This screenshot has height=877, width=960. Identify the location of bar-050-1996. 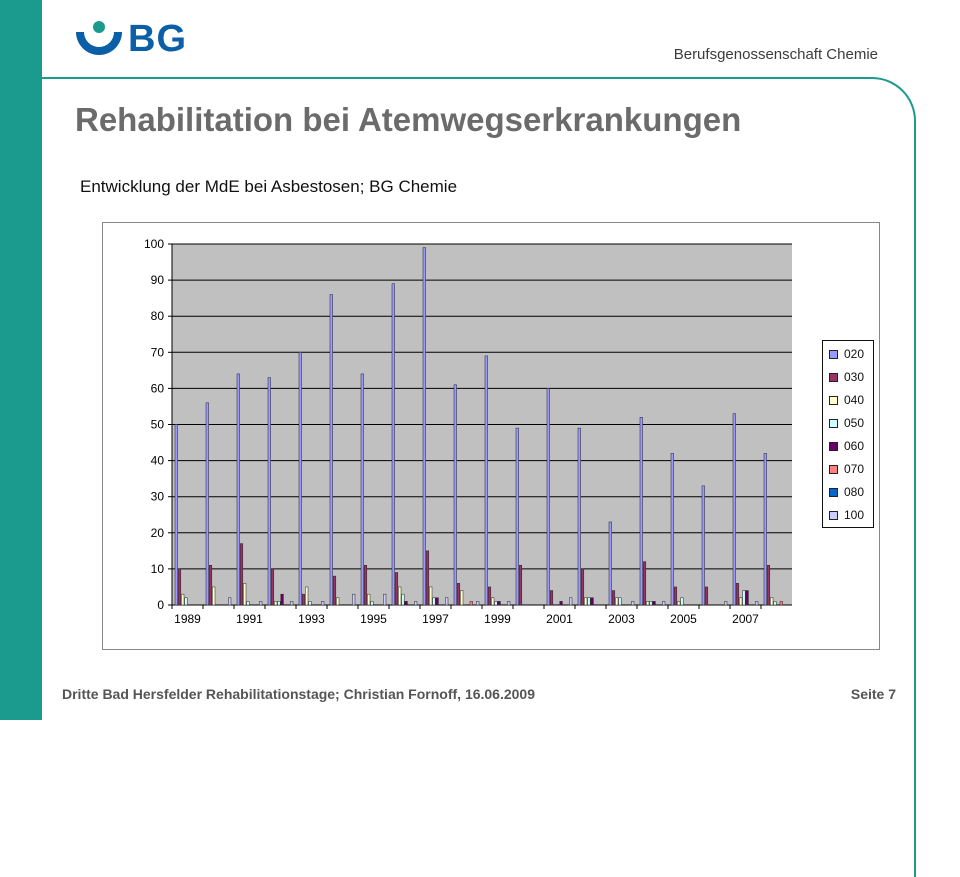
(403, 599).